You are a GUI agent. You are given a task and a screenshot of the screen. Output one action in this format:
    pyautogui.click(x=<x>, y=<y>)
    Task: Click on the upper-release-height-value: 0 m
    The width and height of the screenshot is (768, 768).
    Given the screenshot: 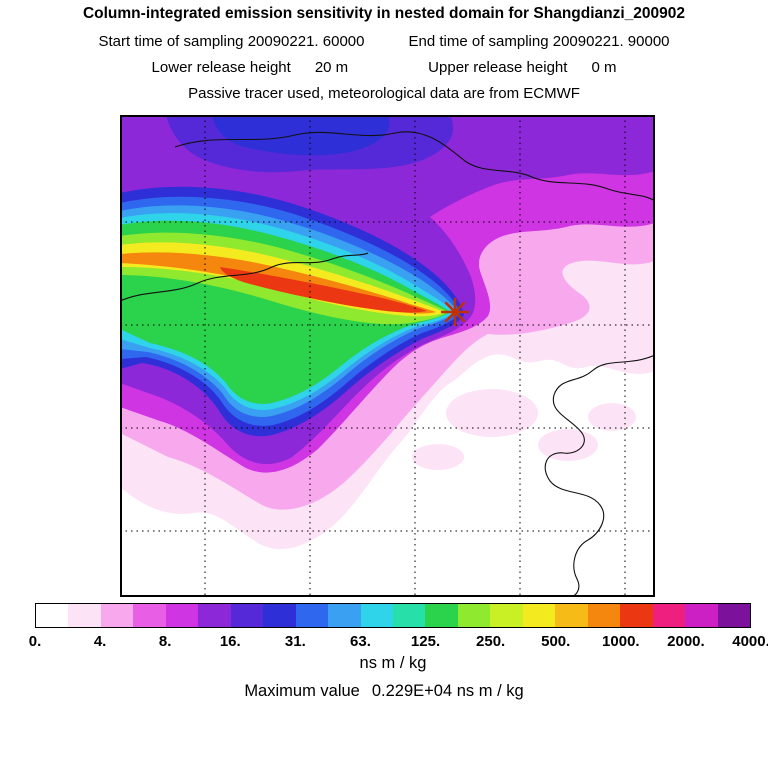 What is the action you would take?
    pyautogui.click(x=604, y=67)
    